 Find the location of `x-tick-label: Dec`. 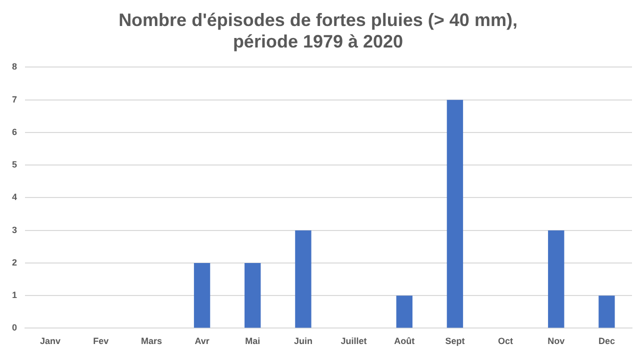

x-tick-label: Dec is located at coordinates (606, 341).